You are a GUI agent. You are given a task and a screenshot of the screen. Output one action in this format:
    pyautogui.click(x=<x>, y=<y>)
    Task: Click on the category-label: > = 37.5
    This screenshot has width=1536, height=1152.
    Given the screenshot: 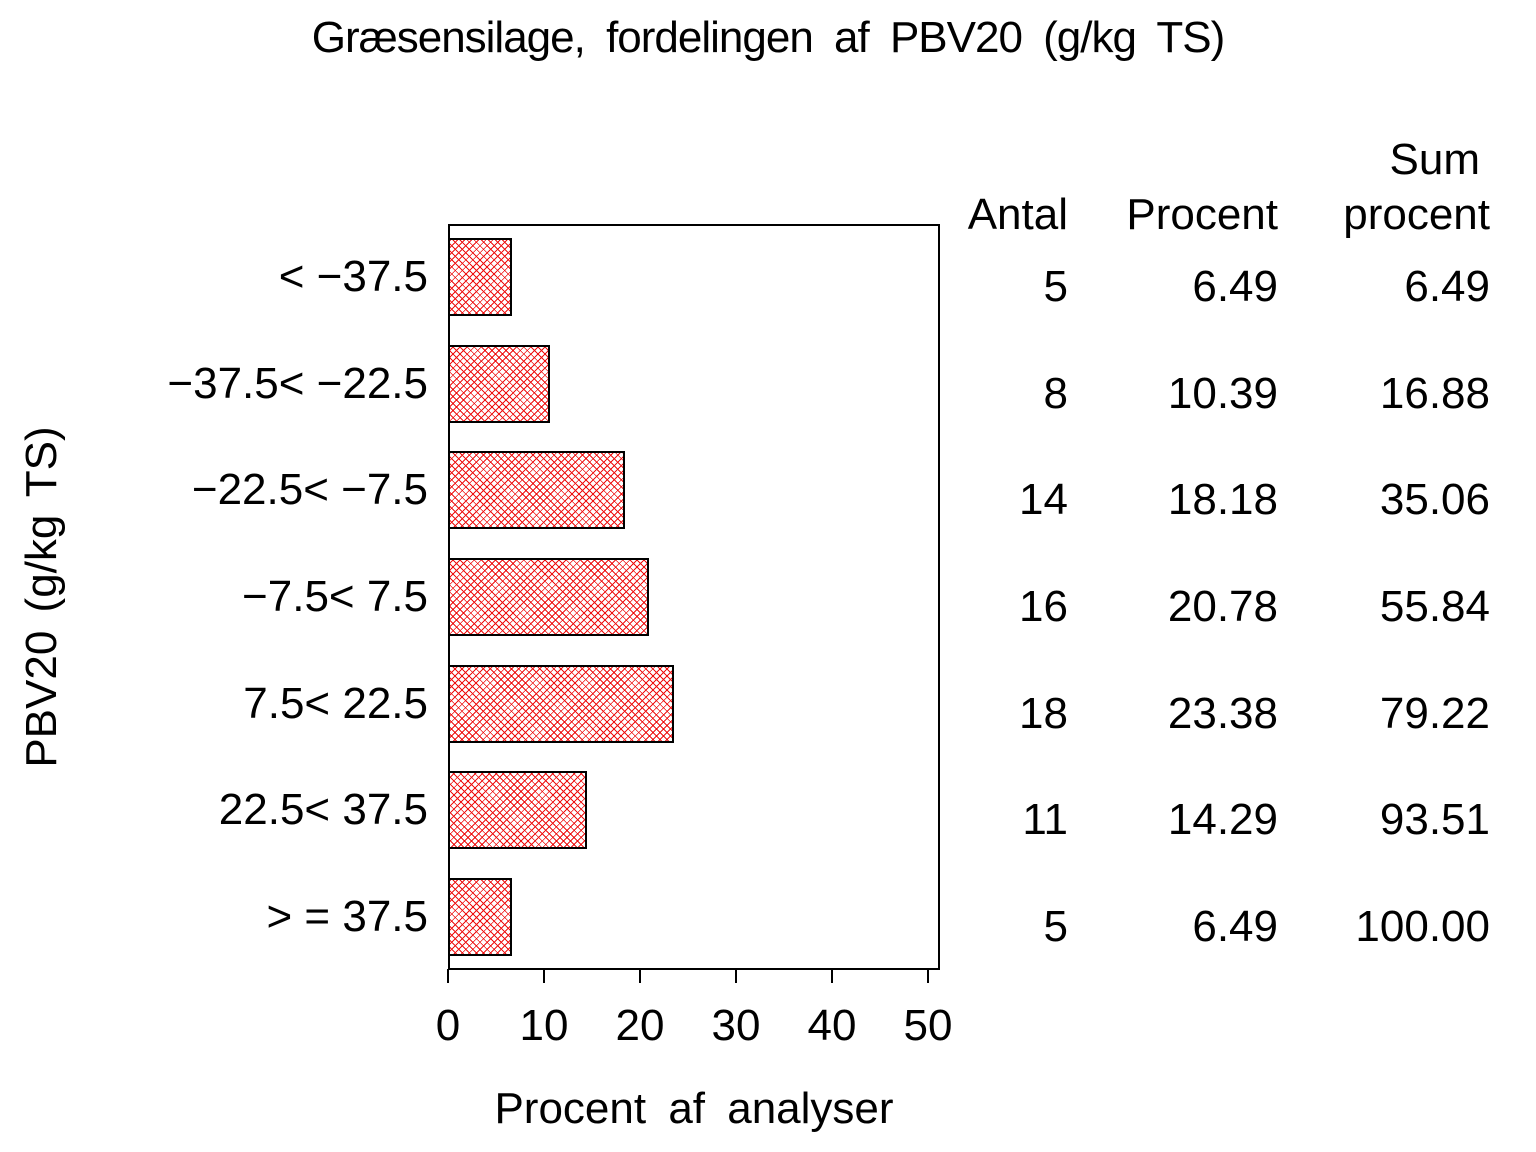 What is the action you would take?
    pyautogui.click(x=347, y=916)
    